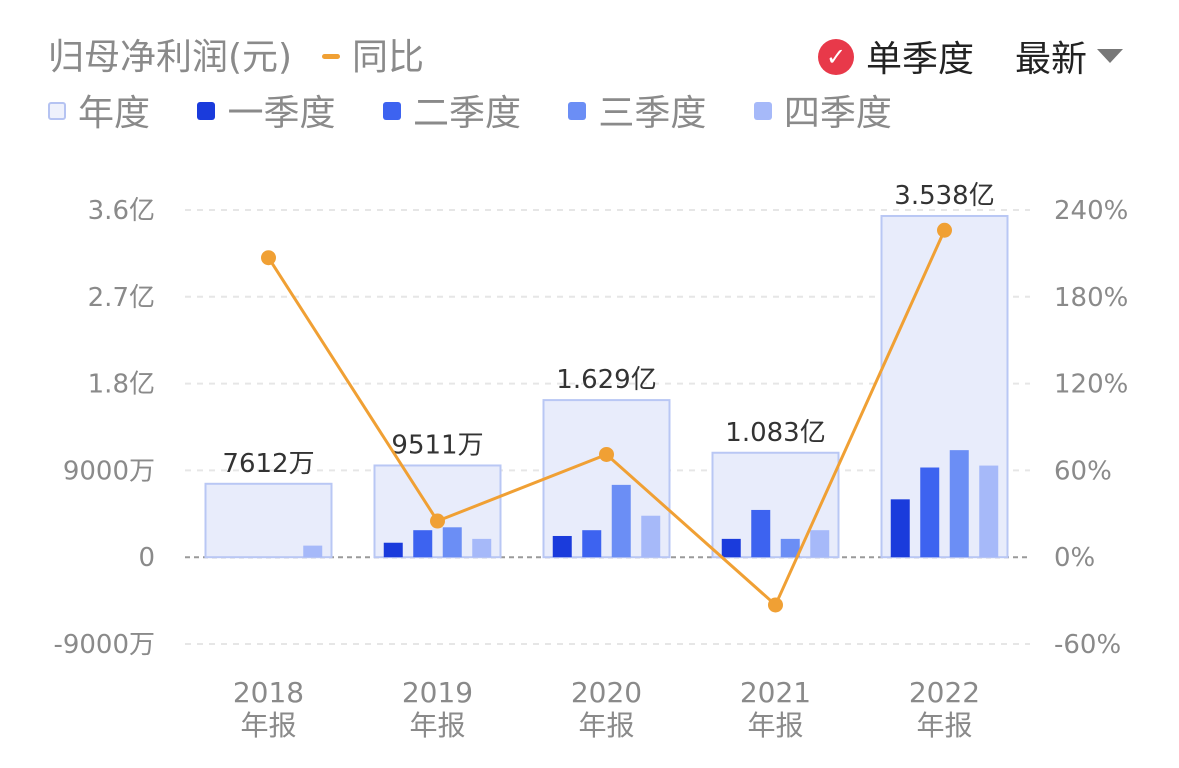  I want to click on y-left-tick-label: 0, so click(146, 558).